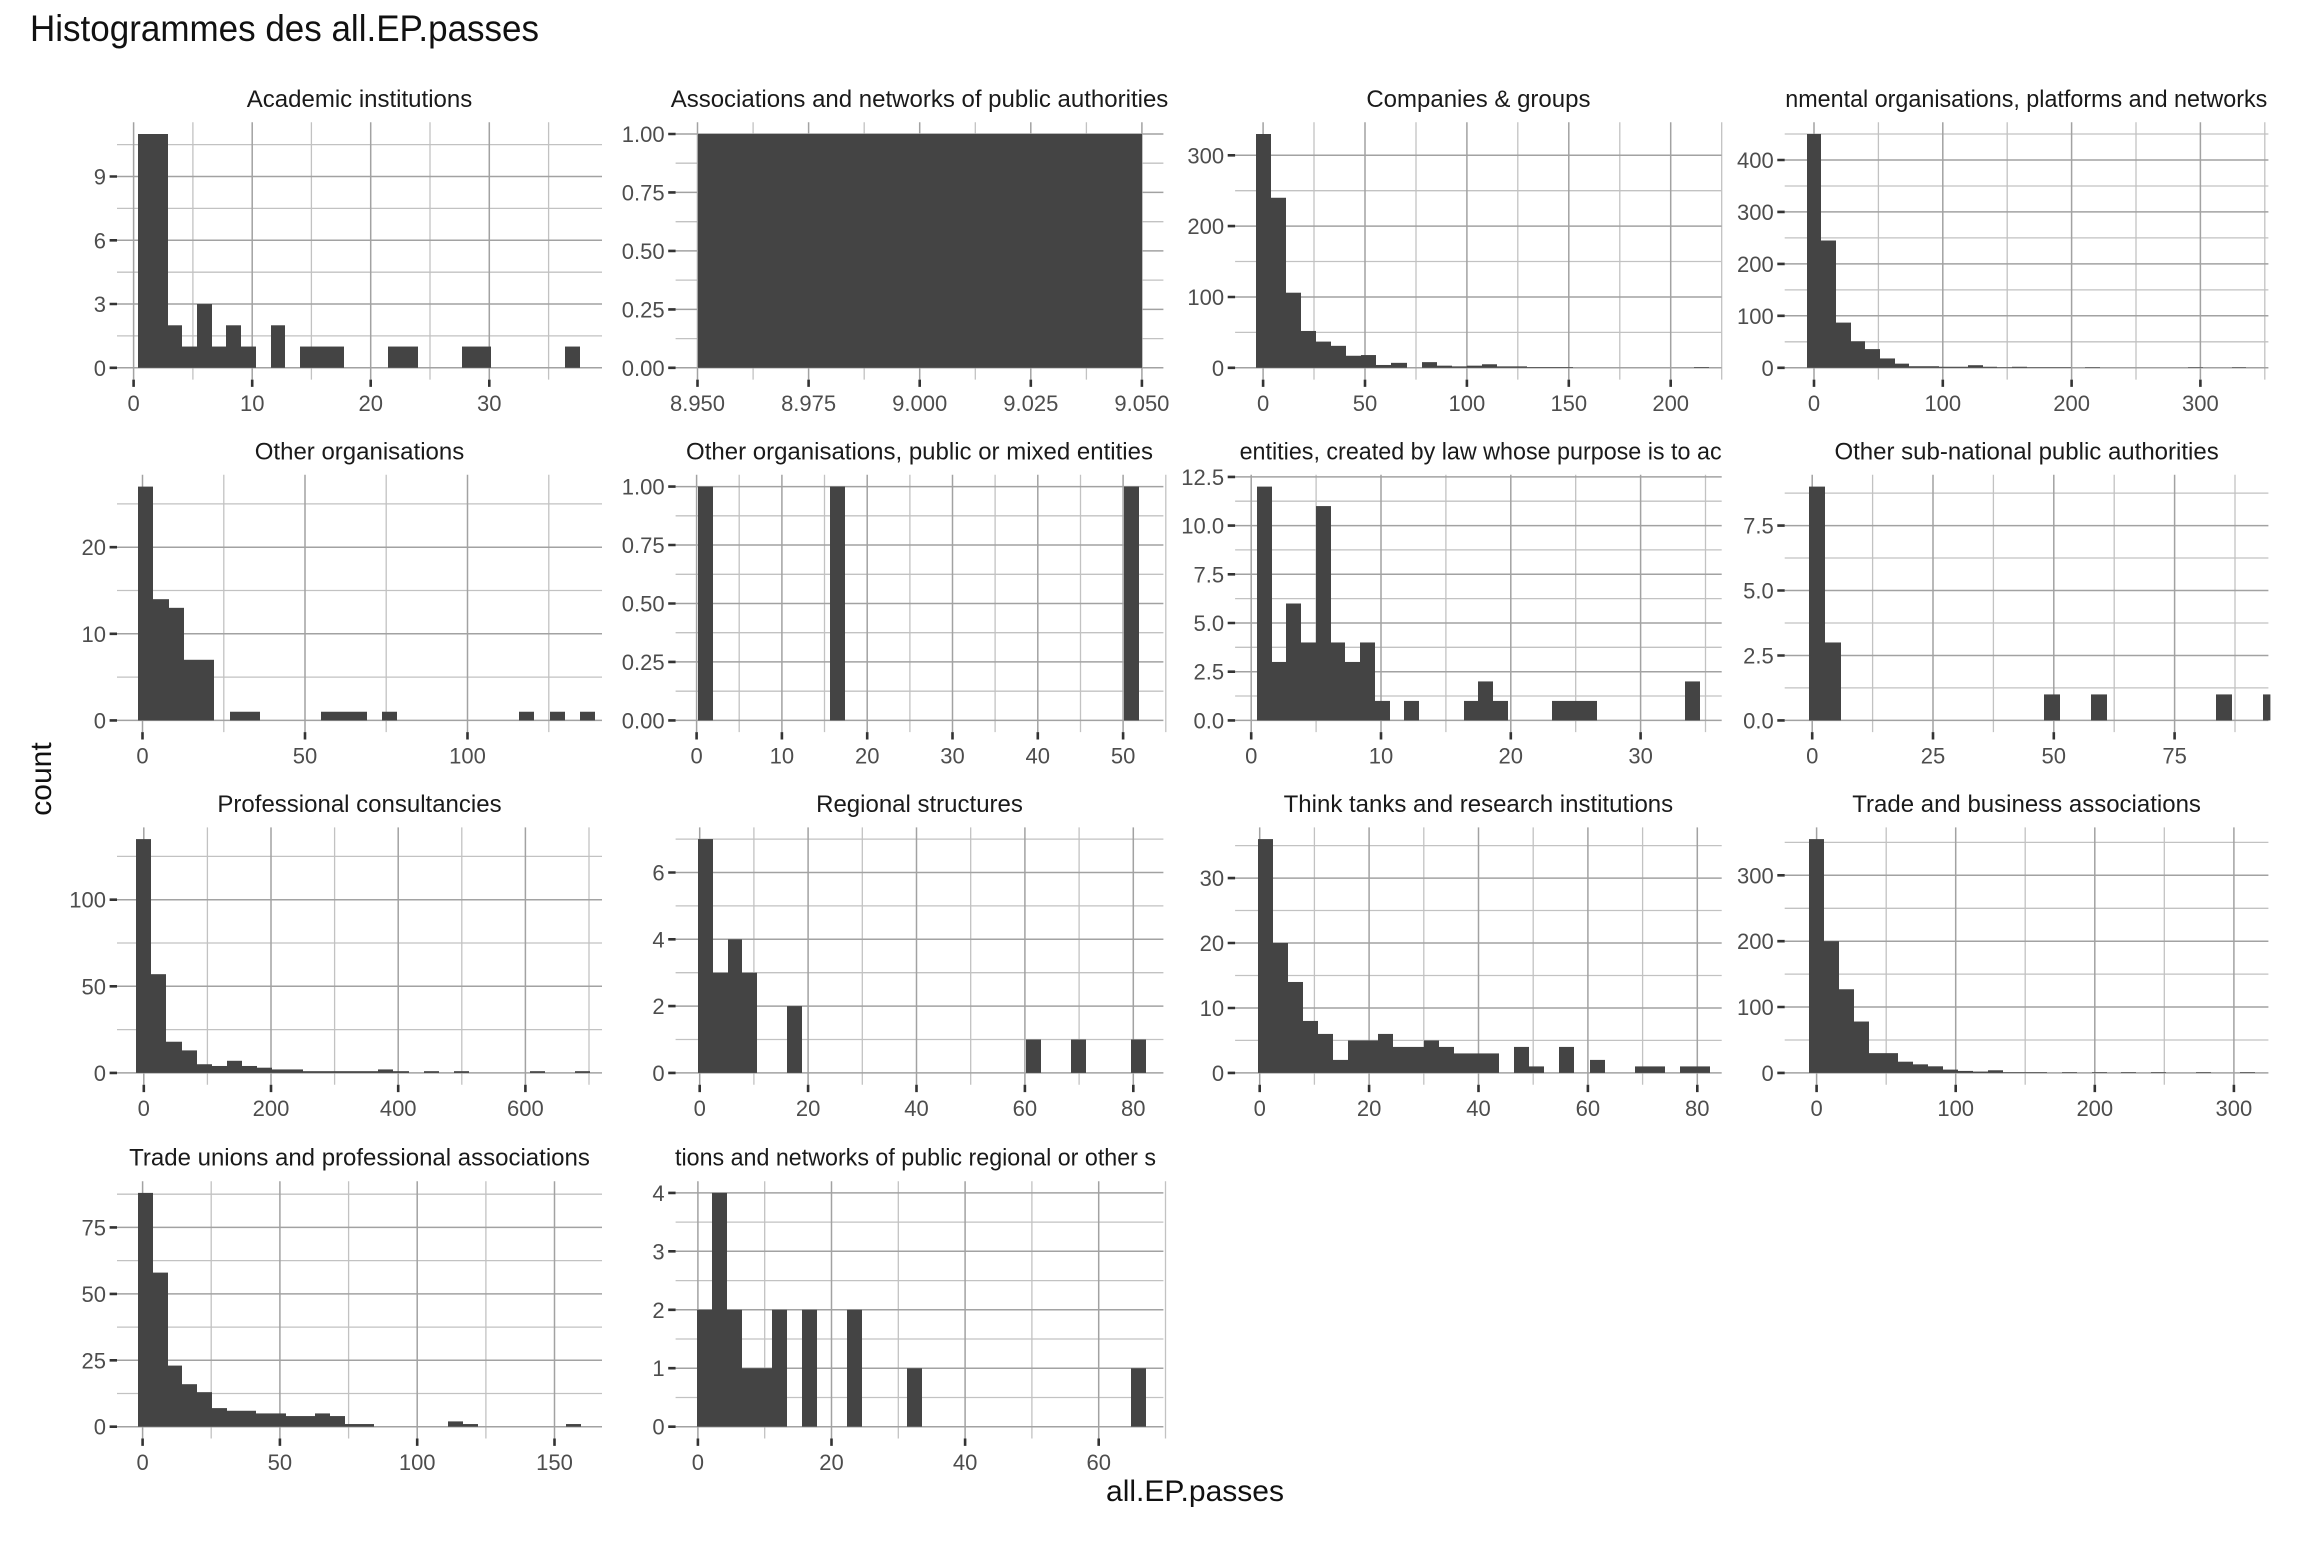 The width and height of the screenshot is (2304, 1541). What do you see at coordinates (359, 451) in the screenshot?
I see `svg-text: Other organisations` at bounding box center [359, 451].